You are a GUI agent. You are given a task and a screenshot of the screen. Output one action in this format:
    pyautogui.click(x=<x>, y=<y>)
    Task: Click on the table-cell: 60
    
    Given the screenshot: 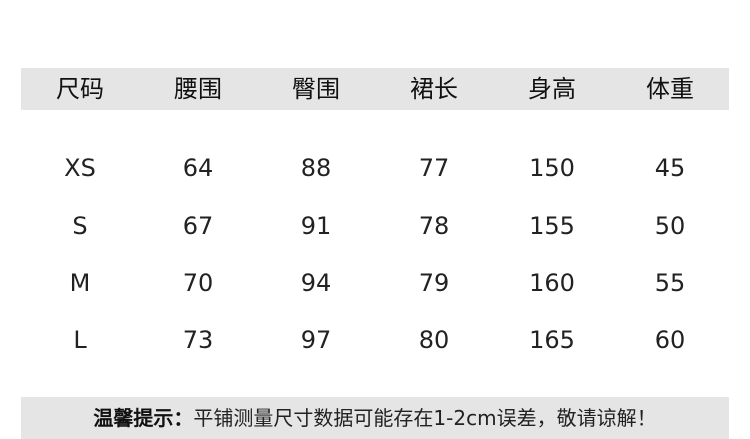 What is the action you would take?
    pyautogui.click(x=670, y=340)
    